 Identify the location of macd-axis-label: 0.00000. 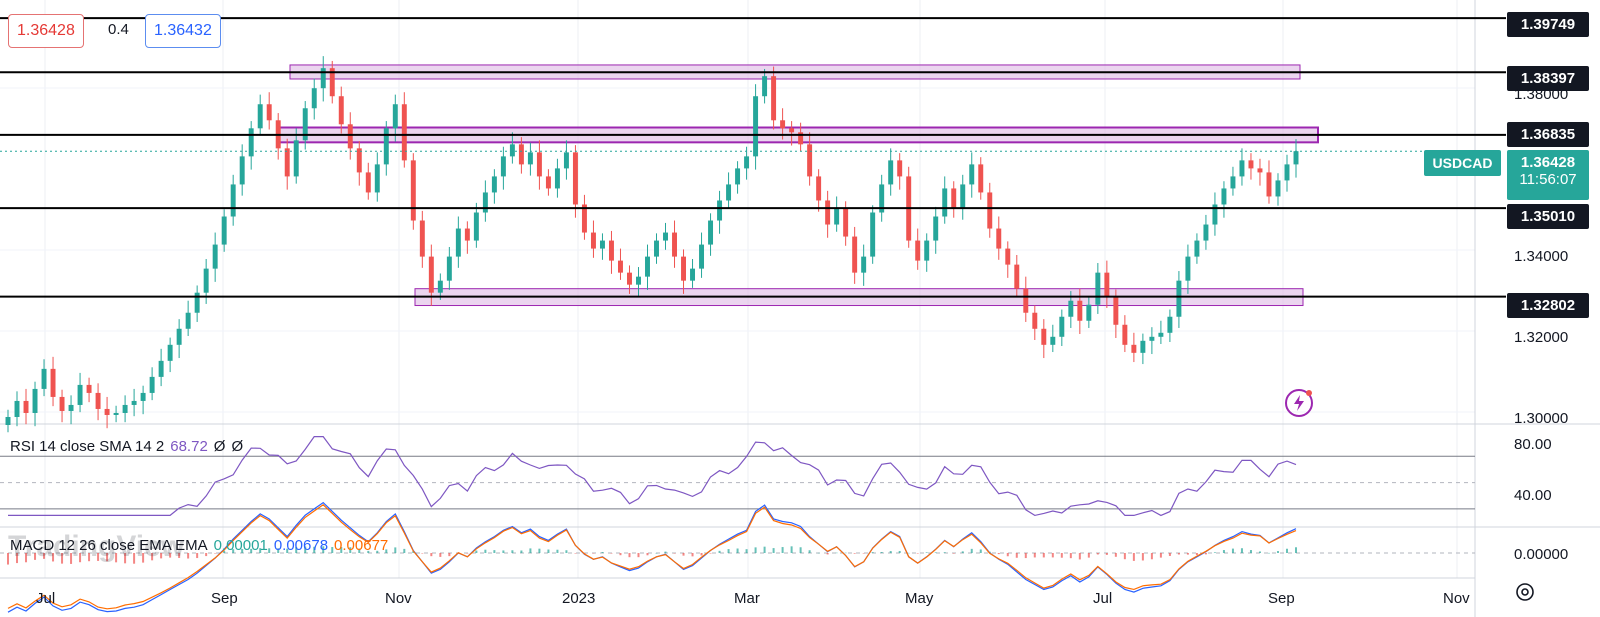
(1541, 554).